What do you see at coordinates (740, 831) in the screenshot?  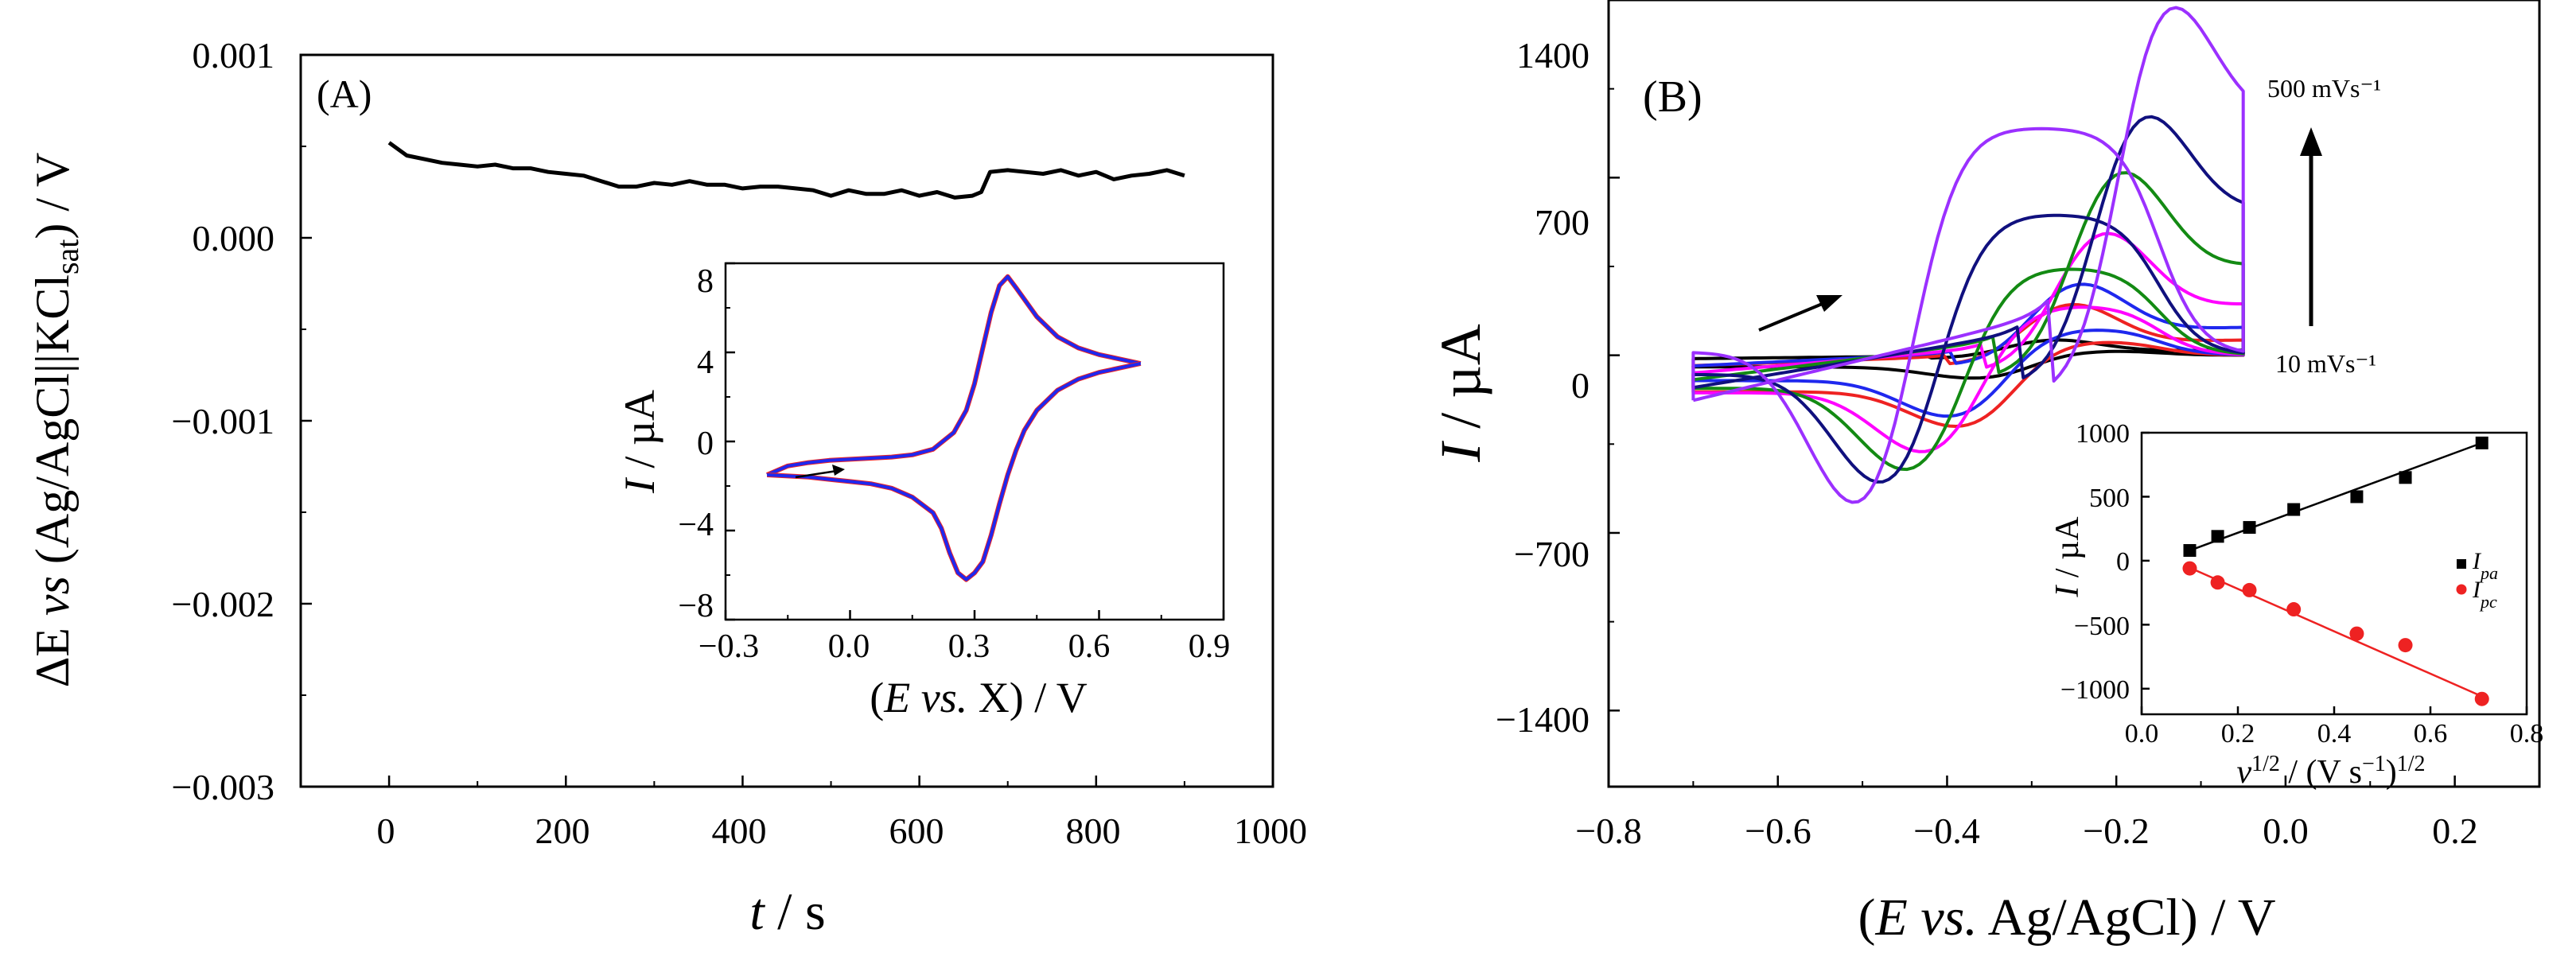 I see `panel-a-xtick-2: 400` at bounding box center [740, 831].